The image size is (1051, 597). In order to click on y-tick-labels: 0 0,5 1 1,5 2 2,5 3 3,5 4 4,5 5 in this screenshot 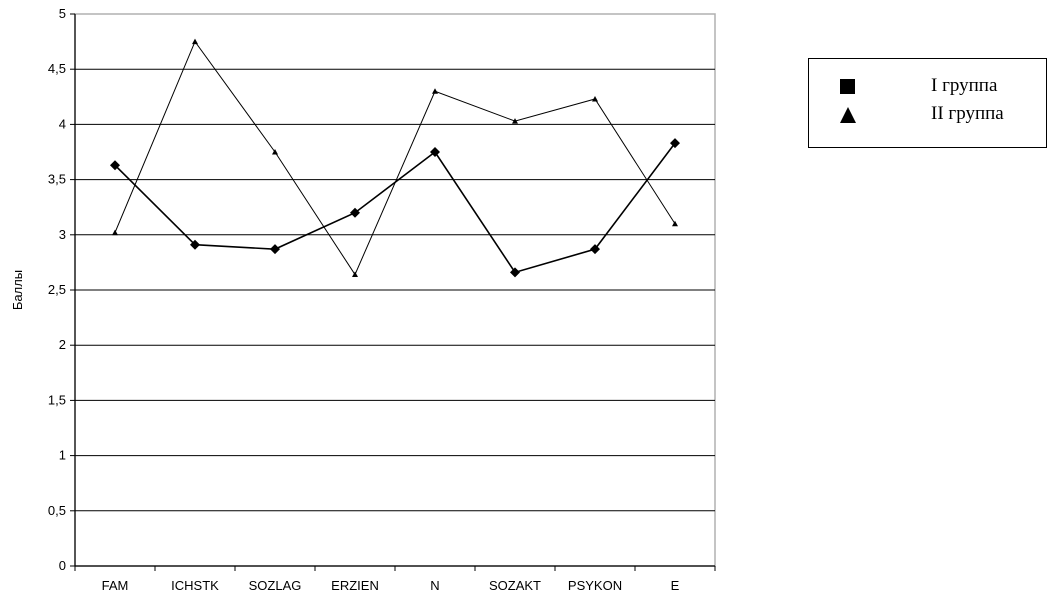, I will do `click(61, 289)`.